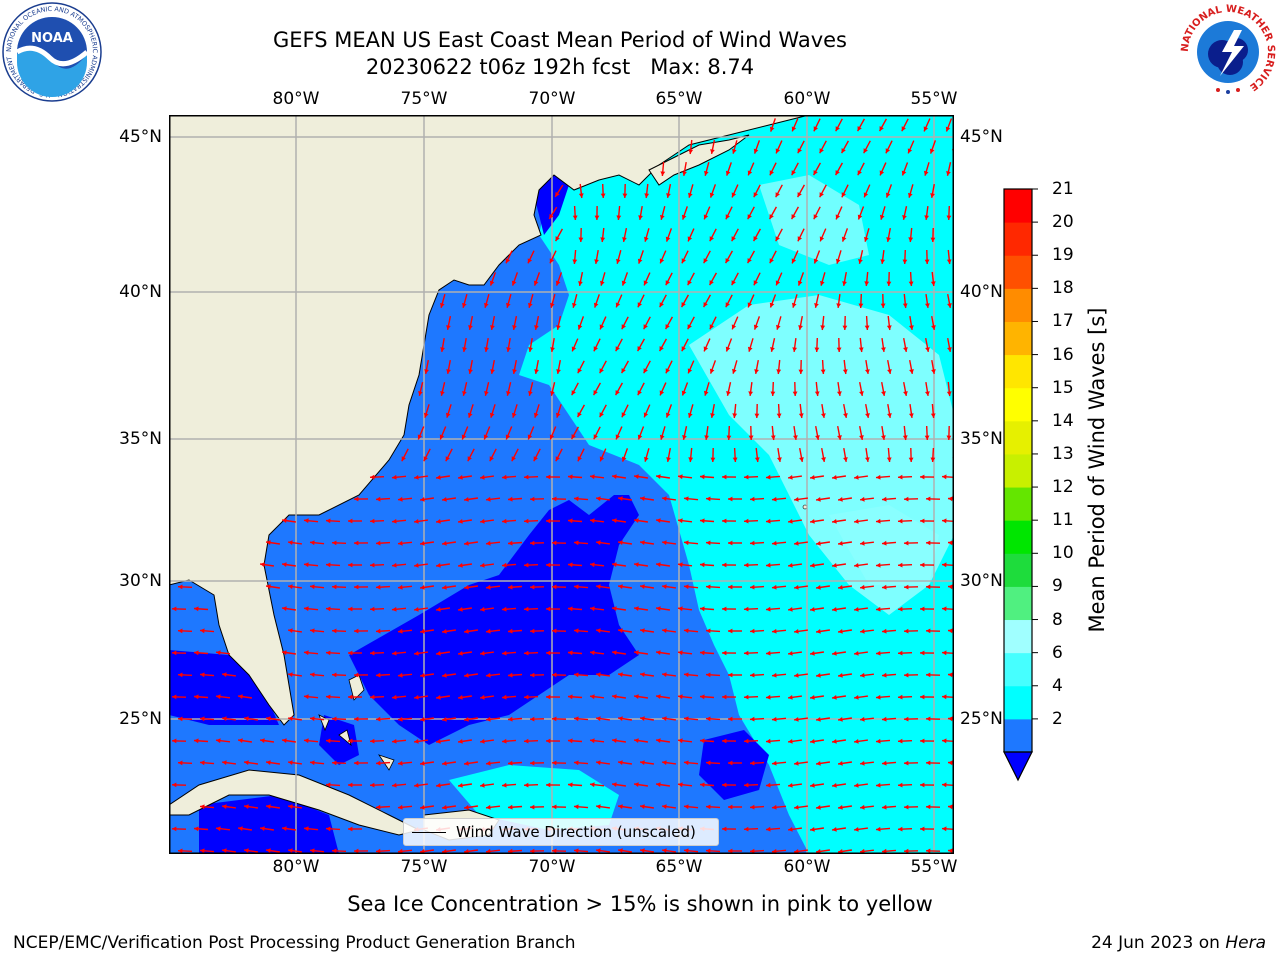 The width and height of the screenshot is (1280, 960). Describe the element at coordinates (1245, 943) in the screenshot. I see `footer-machine: Hera` at that location.